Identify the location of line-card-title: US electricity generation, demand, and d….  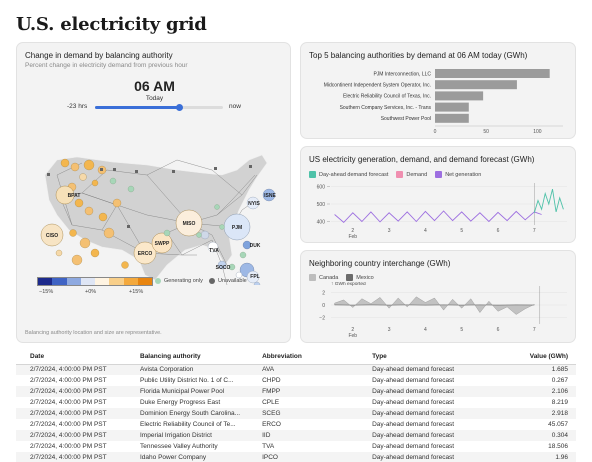
(422, 159).